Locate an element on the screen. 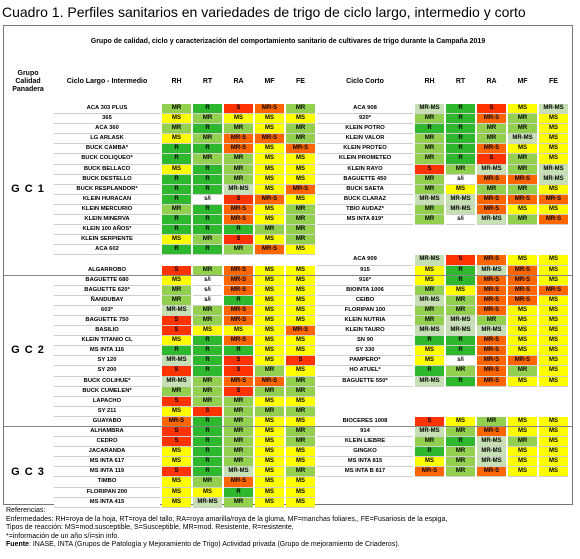 Image resolution: width=580 pixels, height=559 pixels. reaction-rt-long-cycle: MS is located at coordinates (207, 331).